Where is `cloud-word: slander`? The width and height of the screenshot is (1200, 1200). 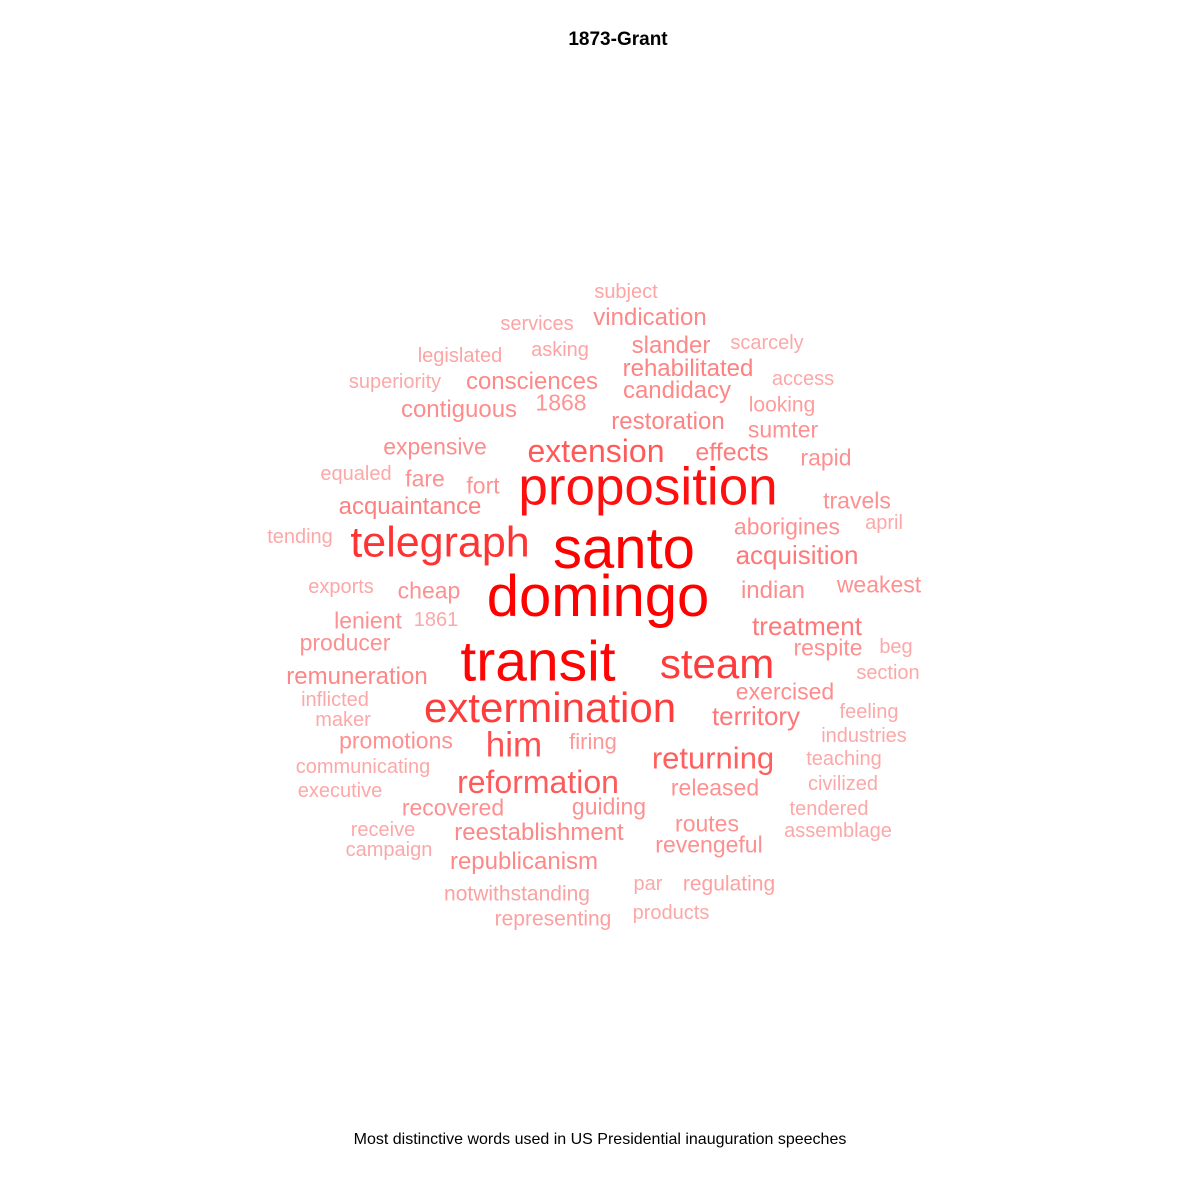
cloud-word: slander is located at coordinates (671, 345).